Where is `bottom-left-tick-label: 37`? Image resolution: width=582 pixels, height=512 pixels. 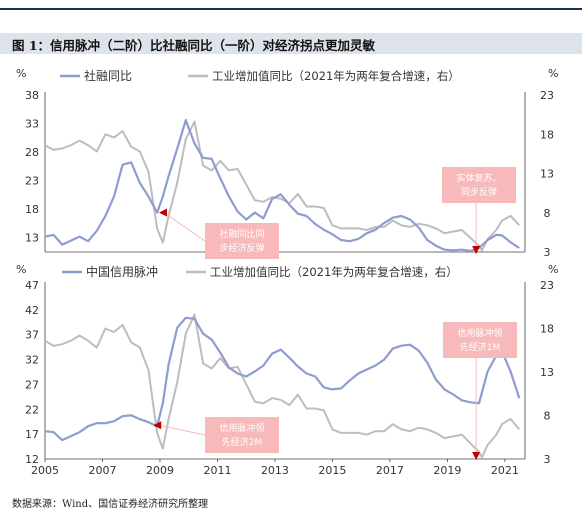
bottom-left-tick-label: 37 is located at coordinates (32, 335).